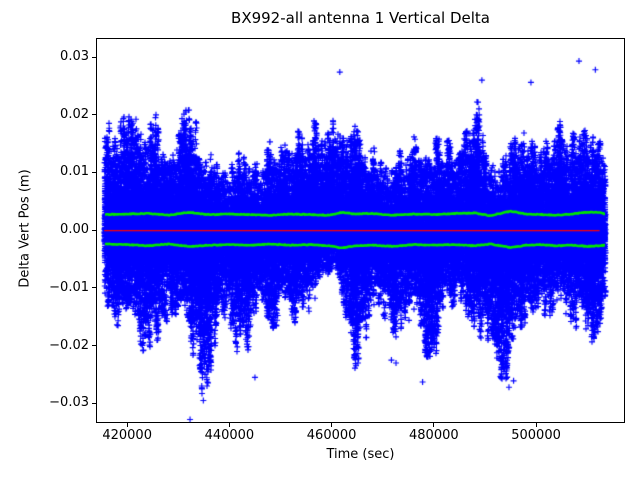  Describe the element at coordinates (69, 345) in the screenshot. I see `y-tick-label: −0.02` at that location.